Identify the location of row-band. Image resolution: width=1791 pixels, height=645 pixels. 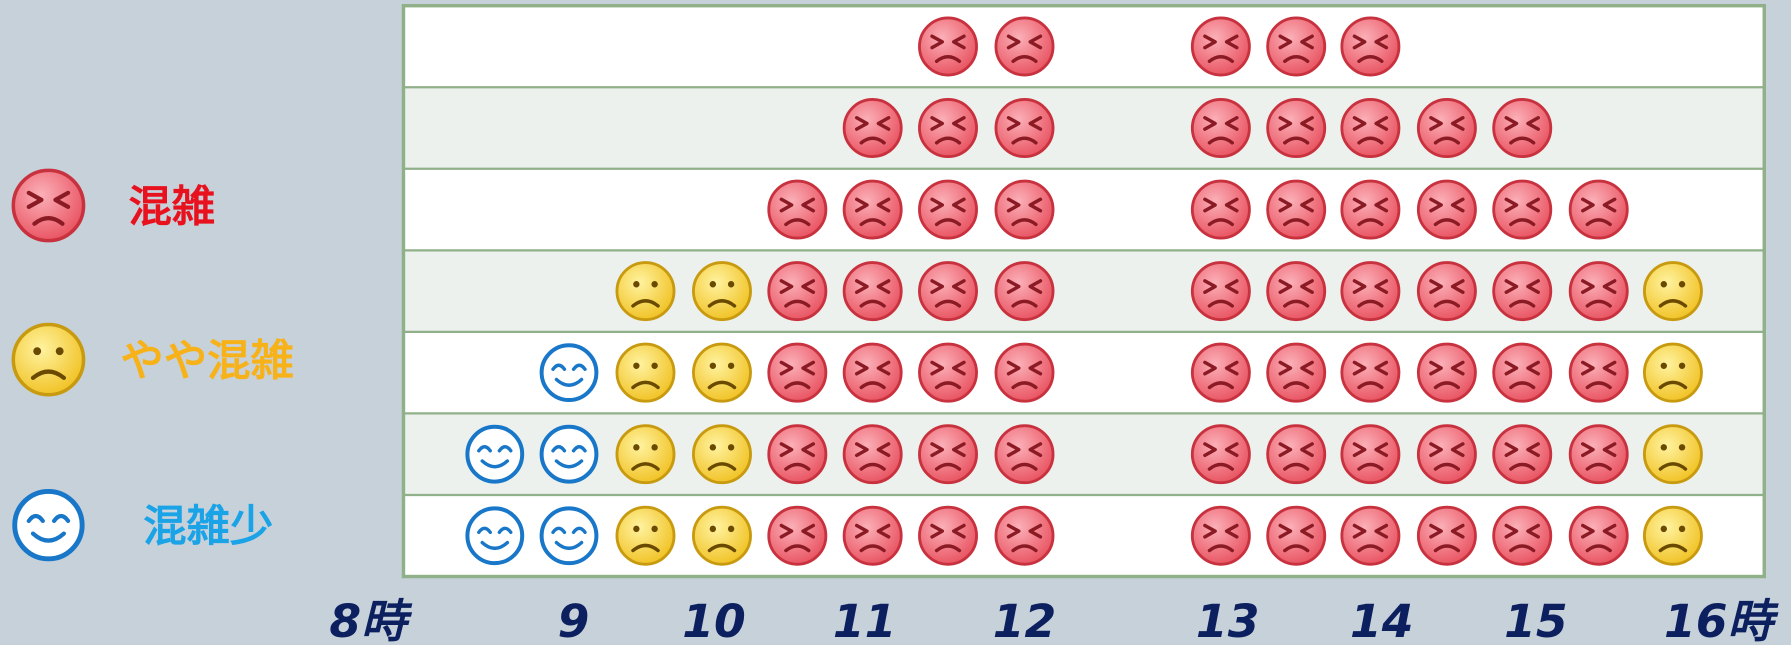
(1084, 46).